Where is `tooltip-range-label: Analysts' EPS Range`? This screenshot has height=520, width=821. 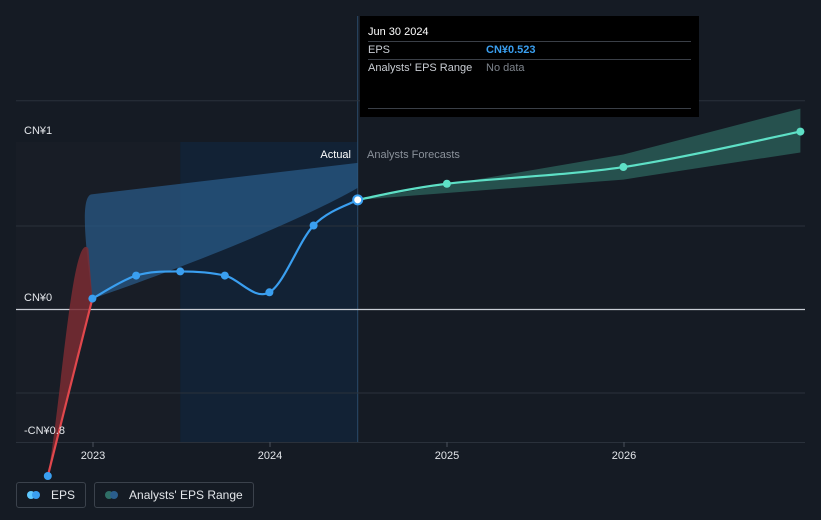
tooltip-range-label: Analysts' EPS Range is located at coordinates (420, 68).